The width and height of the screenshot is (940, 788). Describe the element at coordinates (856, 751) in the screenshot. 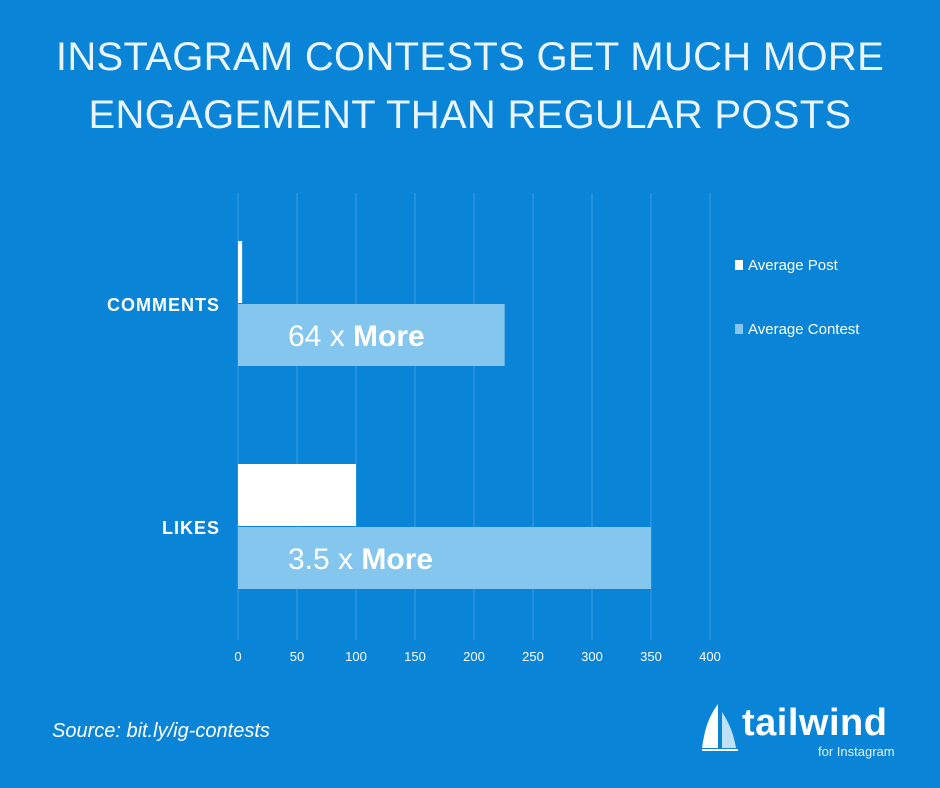

I see `logo-tagline: for Instagram` at that location.